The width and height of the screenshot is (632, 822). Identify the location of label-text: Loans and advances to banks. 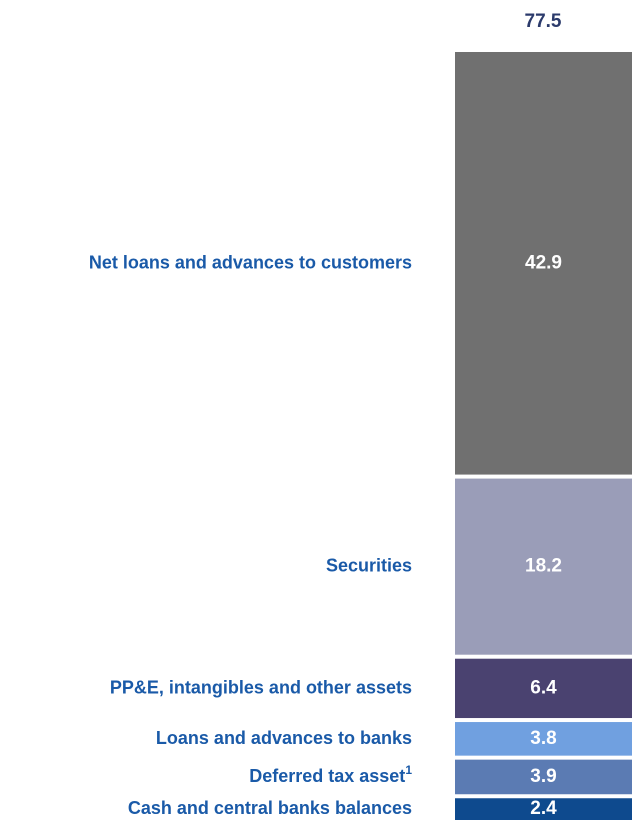
(284, 738).